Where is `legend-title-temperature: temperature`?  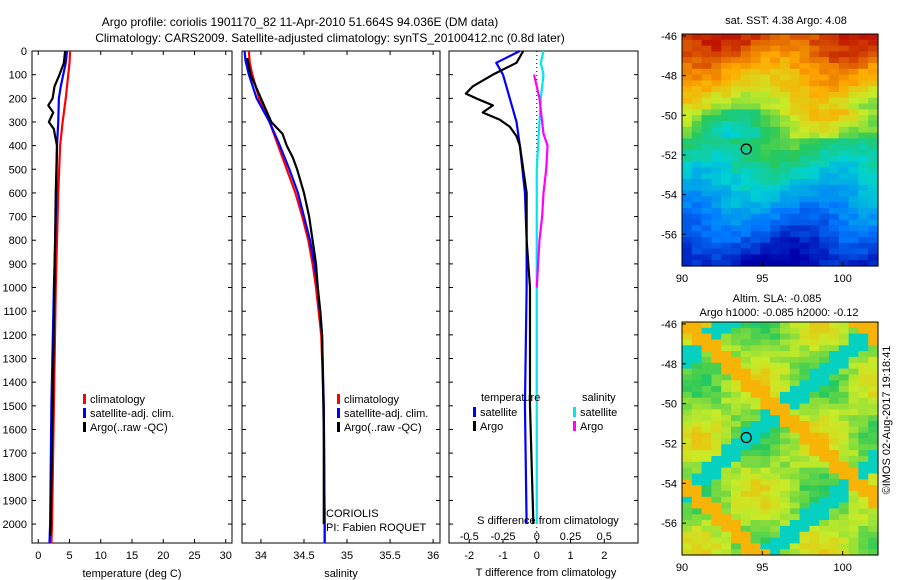
legend-title-temperature: temperature is located at coordinates (510, 398).